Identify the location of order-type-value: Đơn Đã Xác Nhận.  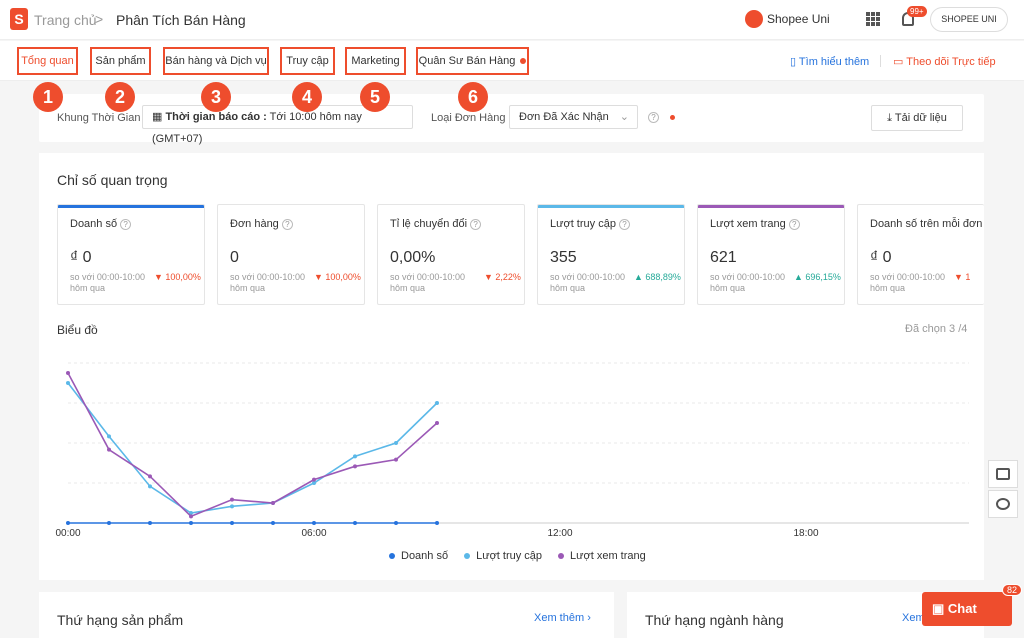
(564, 117).